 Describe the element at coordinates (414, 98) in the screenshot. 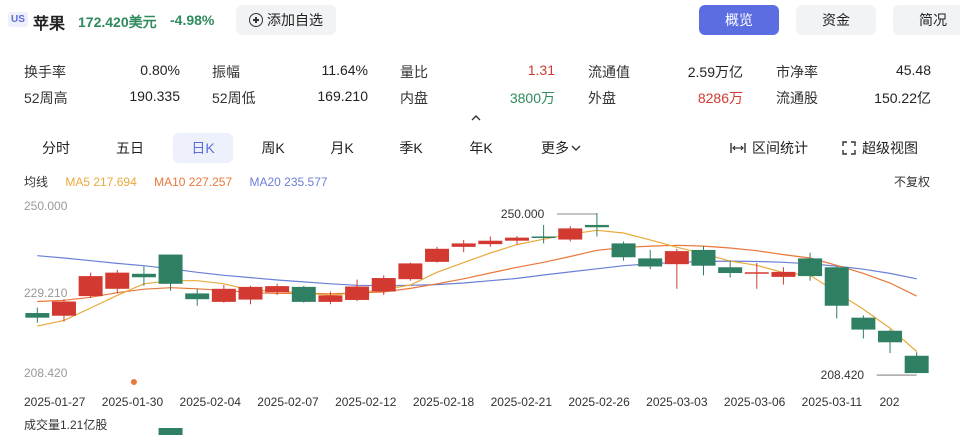

I see `stat-label: 内盘` at that location.